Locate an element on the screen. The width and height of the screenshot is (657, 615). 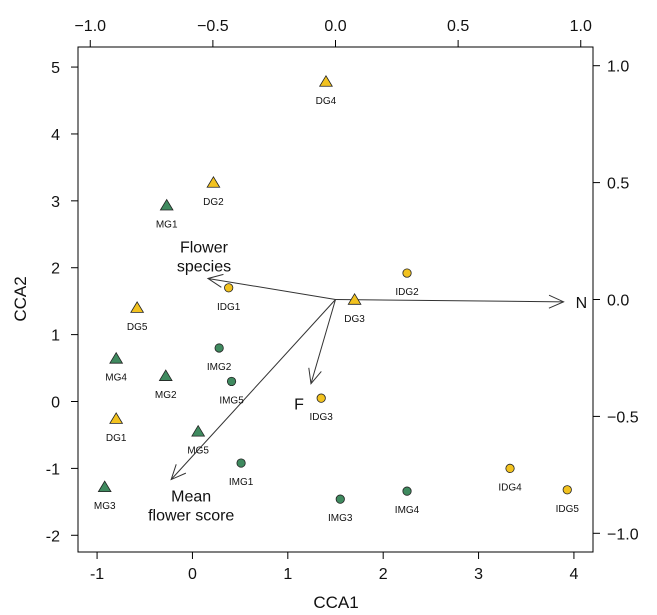
point-label: IDG5 is located at coordinates (568, 509).